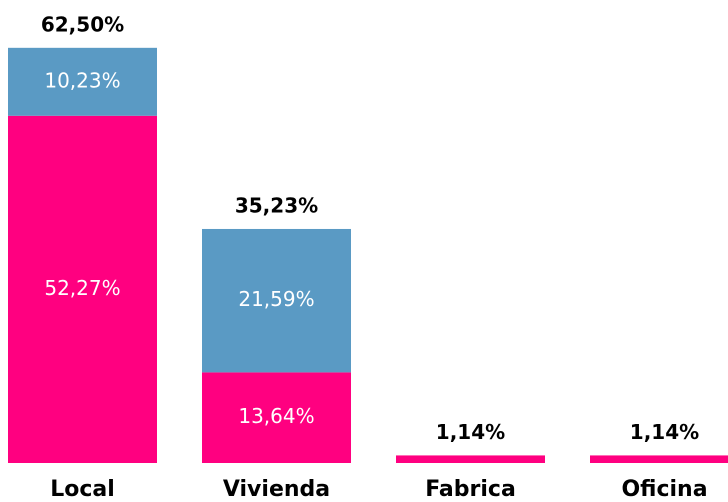  Describe the element at coordinates (470, 489) in the screenshot. I see `x-tick-label: Fabrica` at that location.